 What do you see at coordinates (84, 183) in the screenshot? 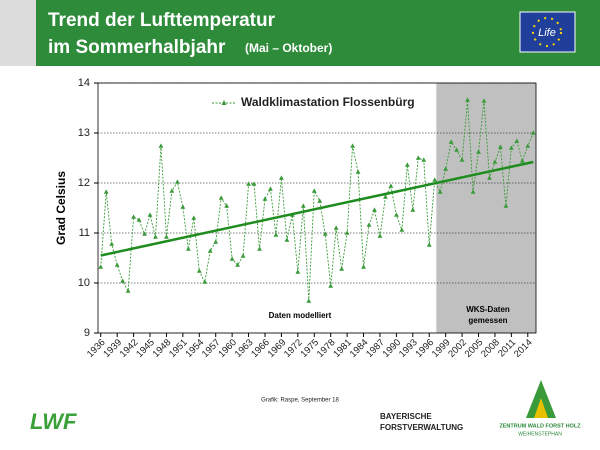
I see `y-tick-label: 12` at bounding box center [84, 183].